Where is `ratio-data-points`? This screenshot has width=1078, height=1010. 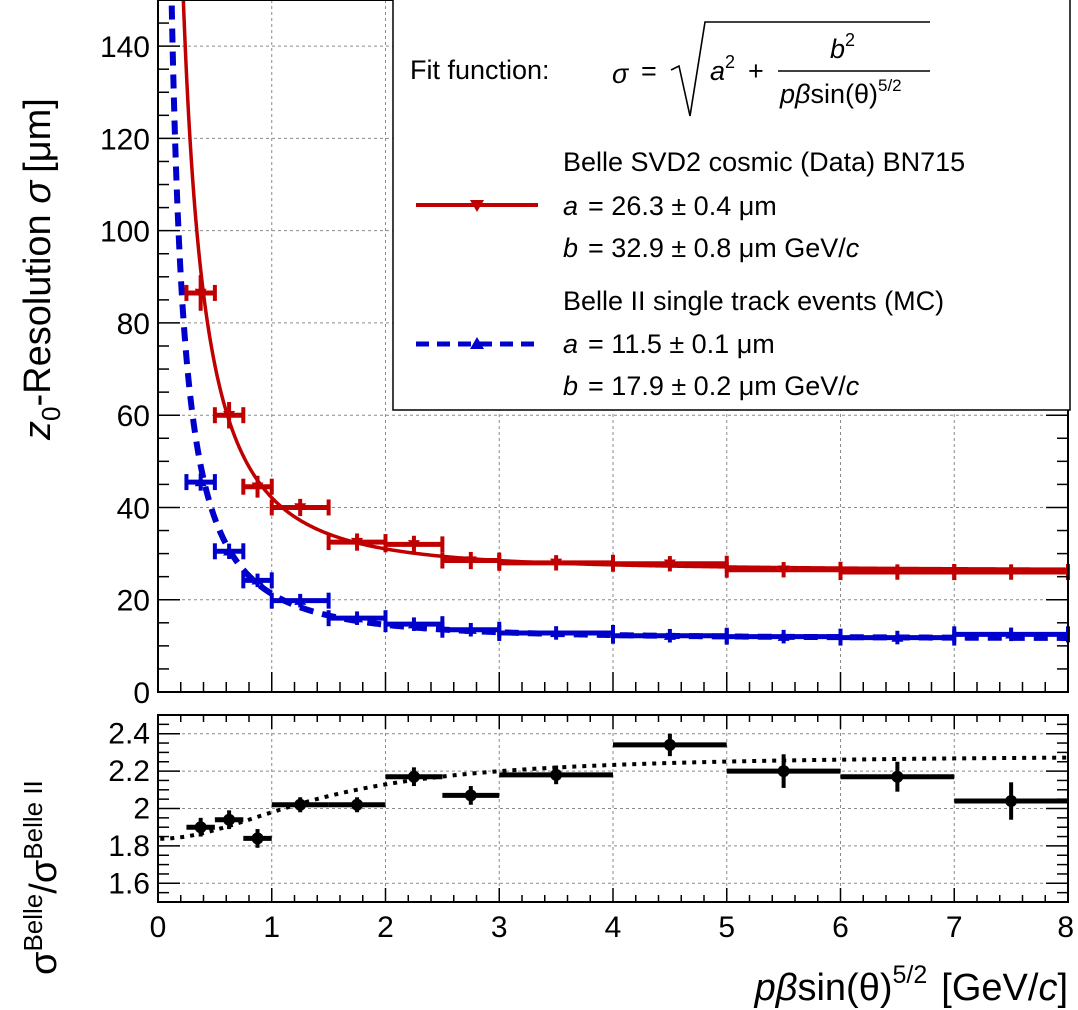
ratio-data-points is located at coordinates (627, 790).